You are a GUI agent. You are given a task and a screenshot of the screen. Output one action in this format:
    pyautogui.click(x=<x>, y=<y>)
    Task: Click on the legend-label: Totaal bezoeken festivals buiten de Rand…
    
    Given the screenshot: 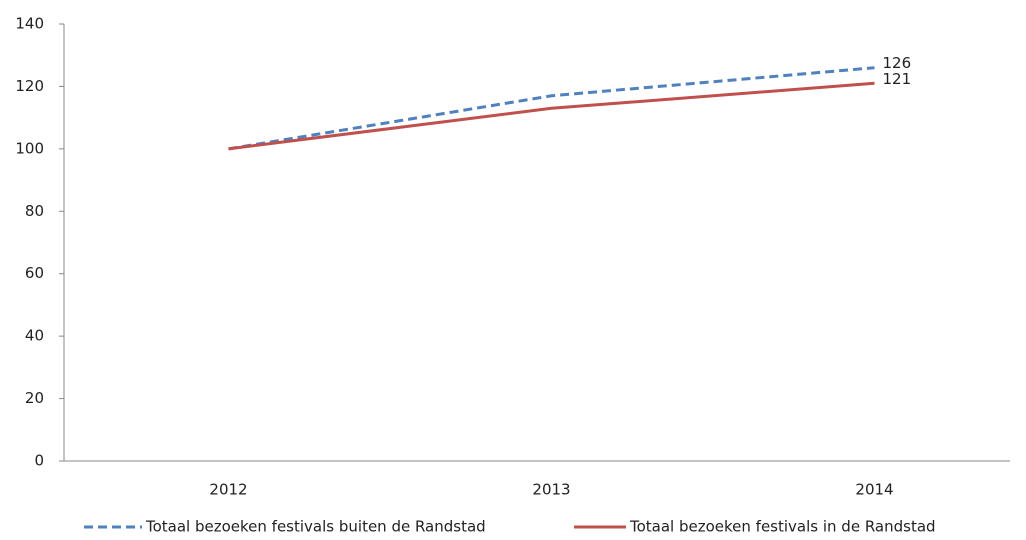 What is the action you would take?
    pyautogui.click(x=315, y=527)
    